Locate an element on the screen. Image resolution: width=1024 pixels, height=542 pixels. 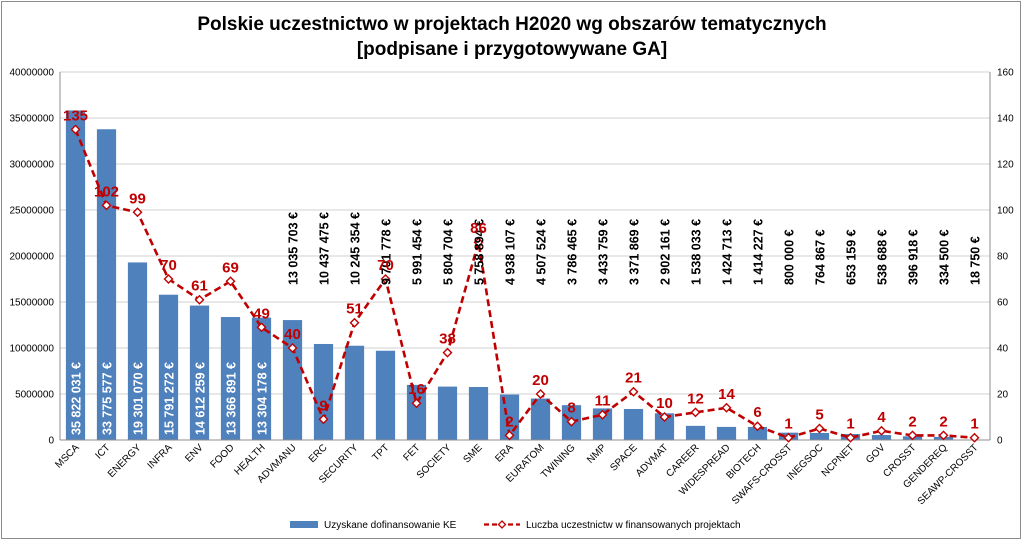
bar-value-label: 396 918 € is located at coordinates (914, 257).